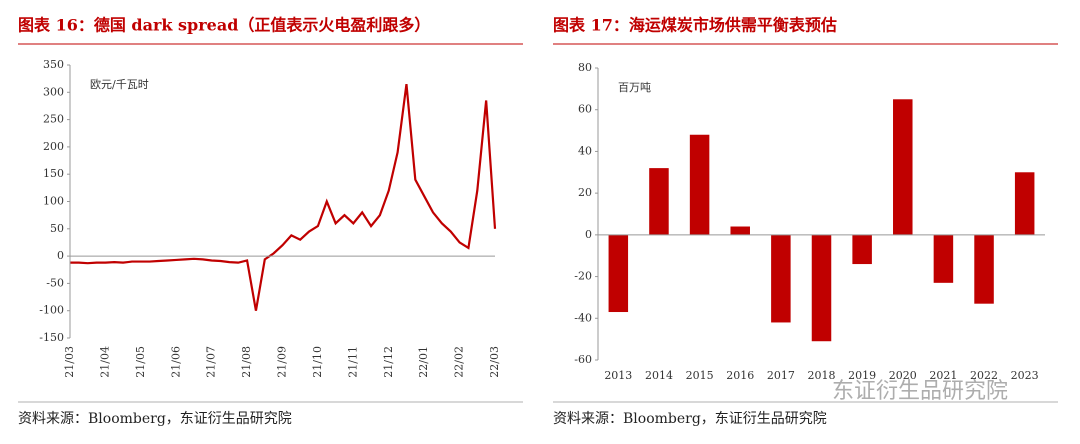 The width and height of the screenshot is (1080, 444). I want to click on x-tick-label: 22/03, so click(494, 362).